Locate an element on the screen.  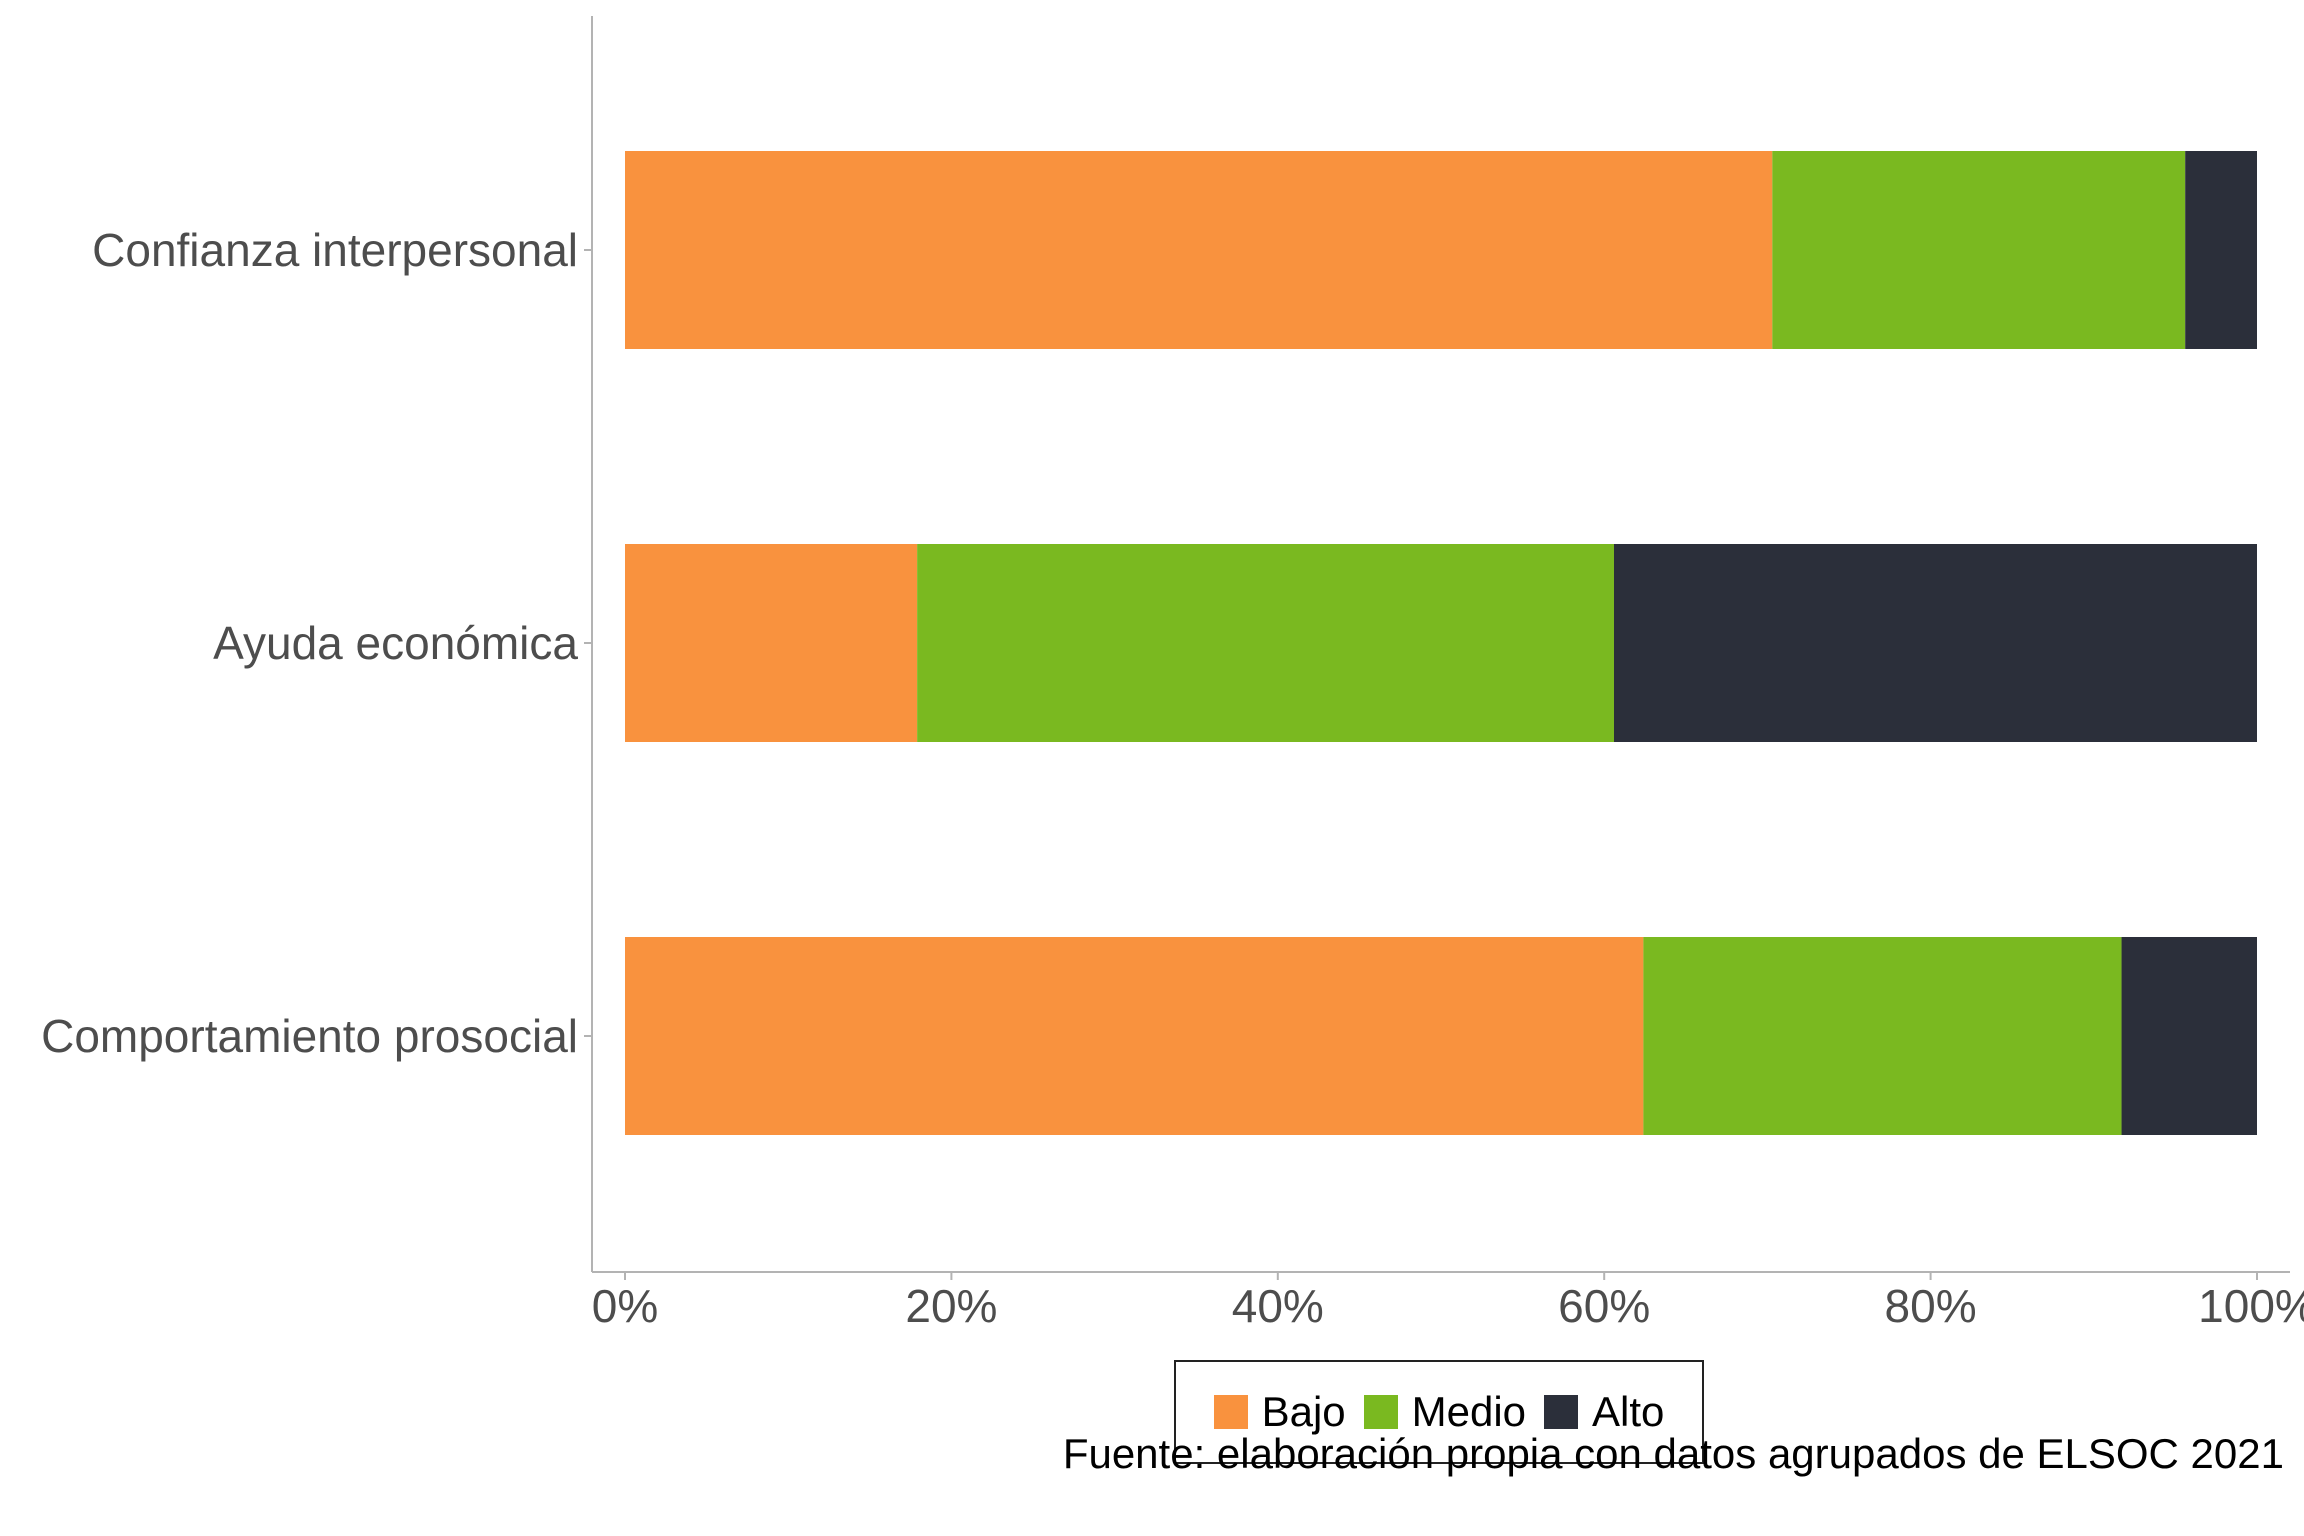
legend-swatch-bajo is located at coordinates (1230, 1412).